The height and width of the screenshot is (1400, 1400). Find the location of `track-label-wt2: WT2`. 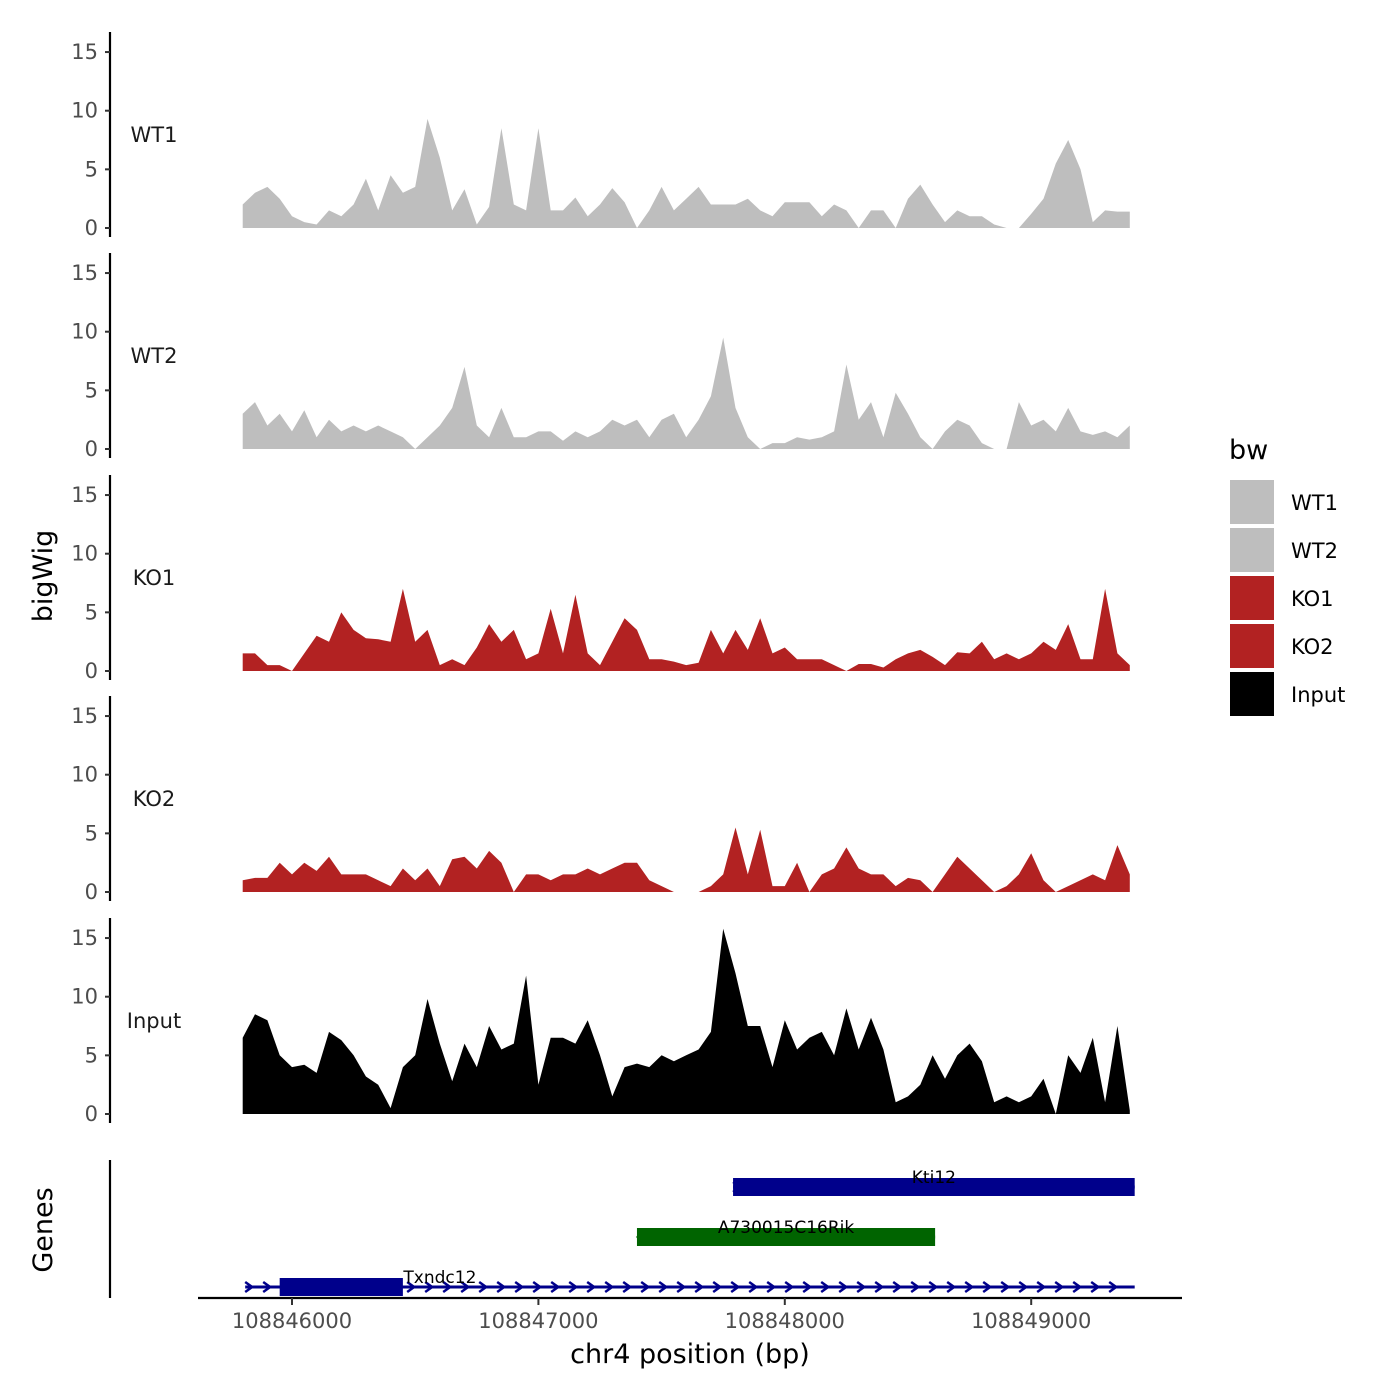

track-label-wt2: WT2 is located at coordinates (154, 356).